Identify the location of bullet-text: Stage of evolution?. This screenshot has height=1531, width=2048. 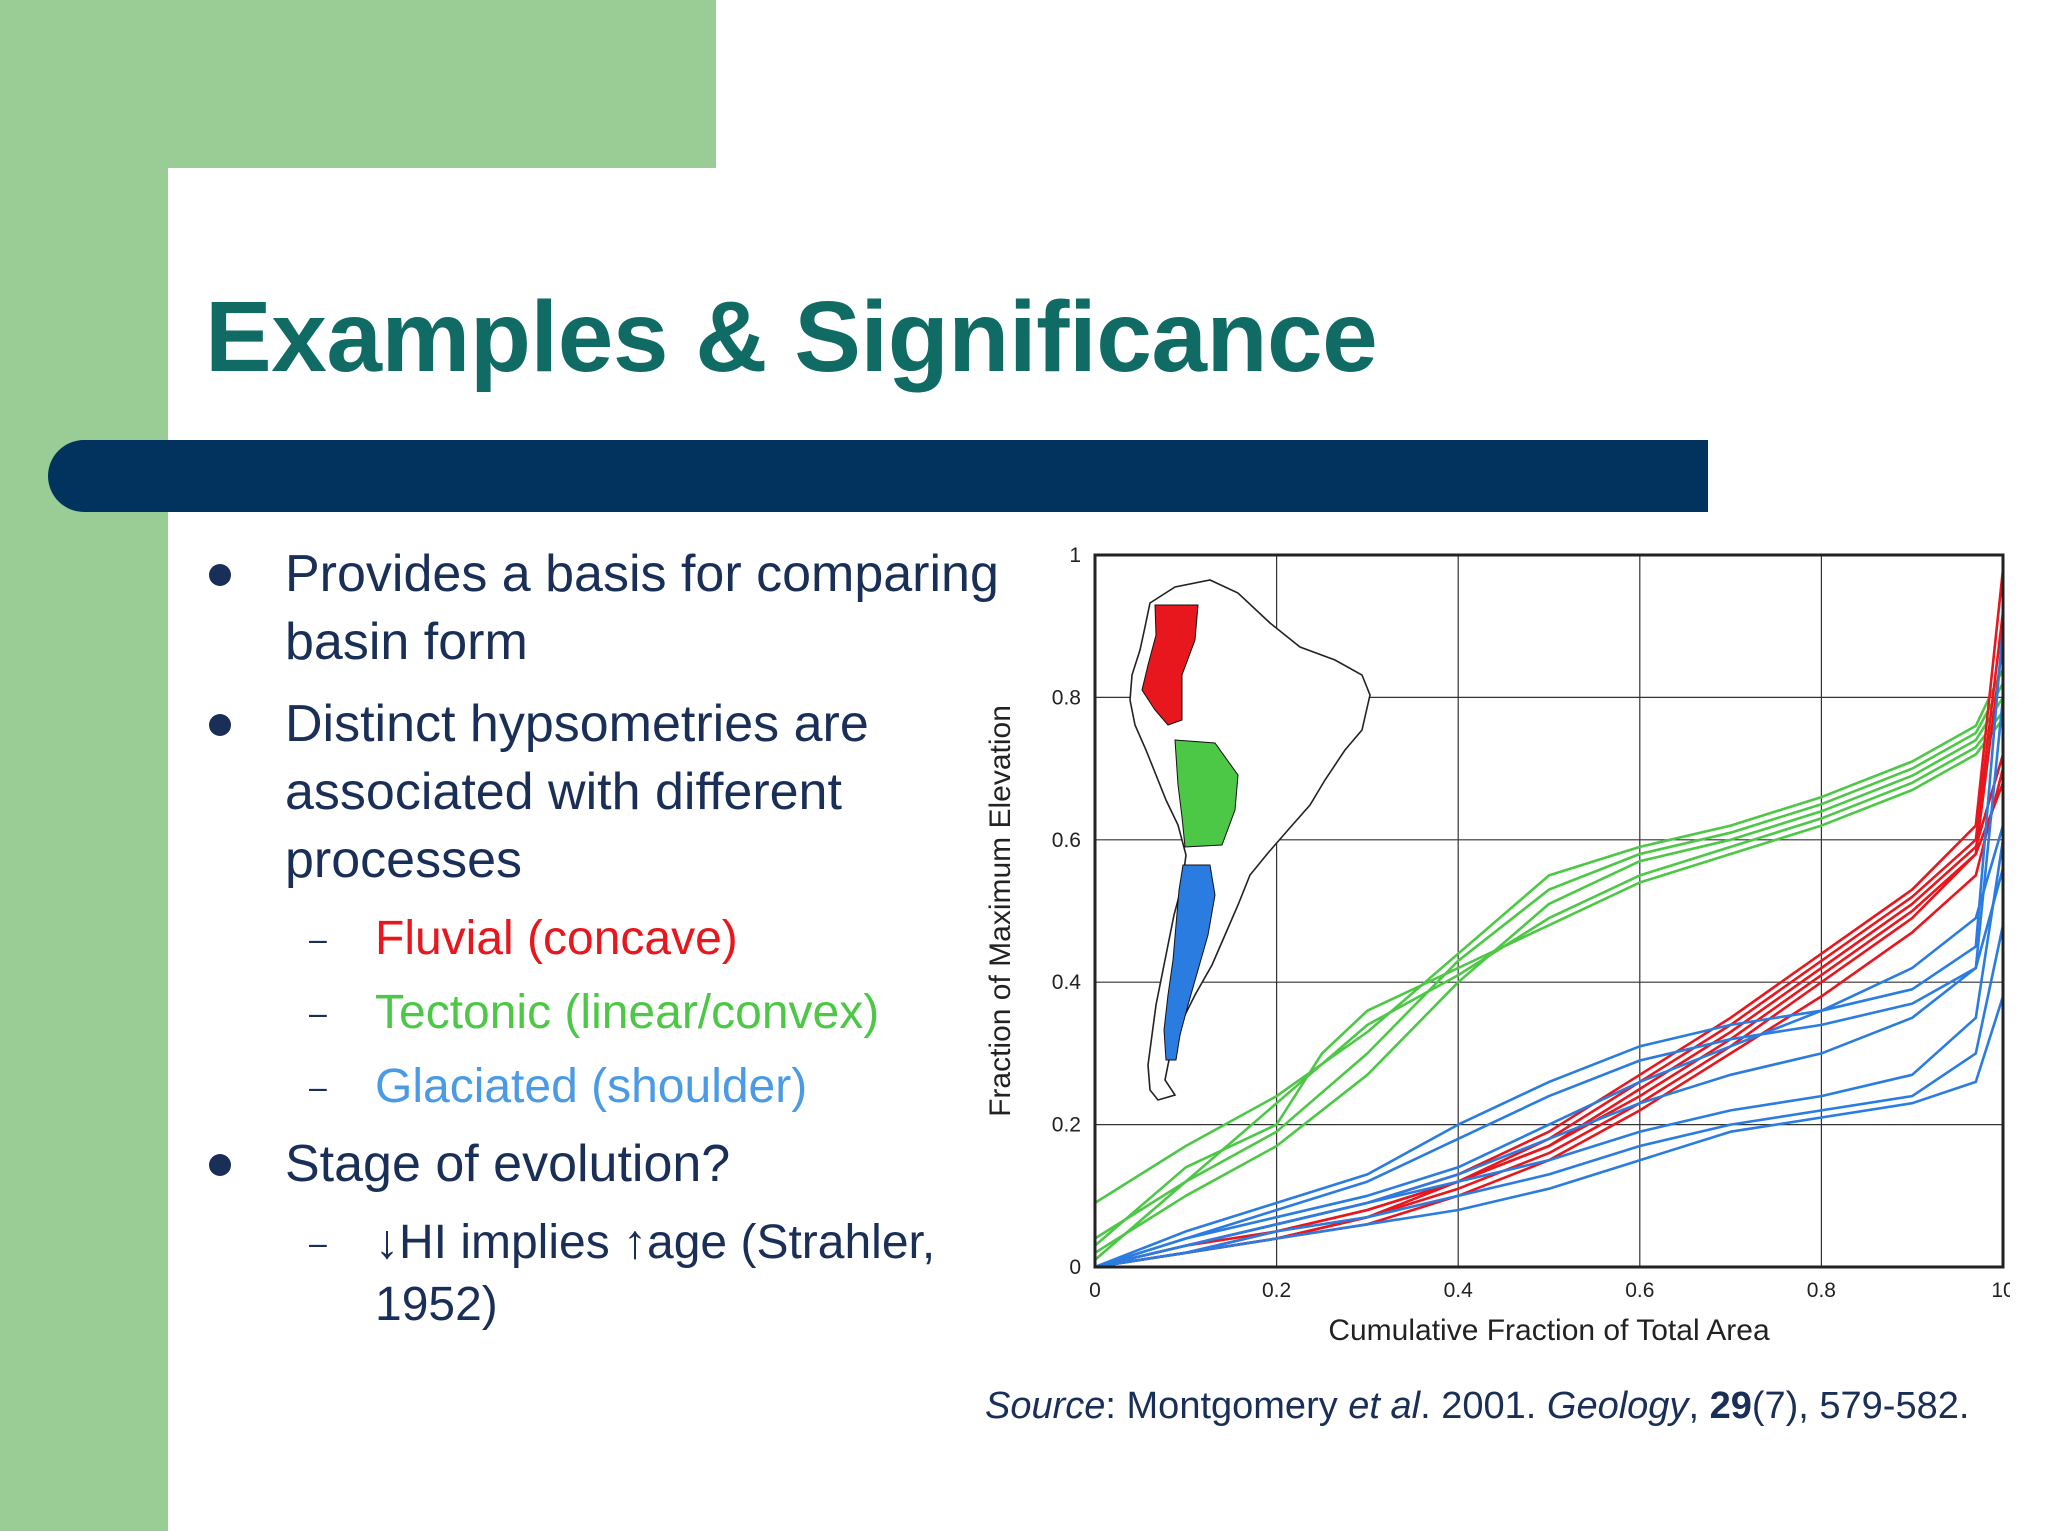
(508, 1164).